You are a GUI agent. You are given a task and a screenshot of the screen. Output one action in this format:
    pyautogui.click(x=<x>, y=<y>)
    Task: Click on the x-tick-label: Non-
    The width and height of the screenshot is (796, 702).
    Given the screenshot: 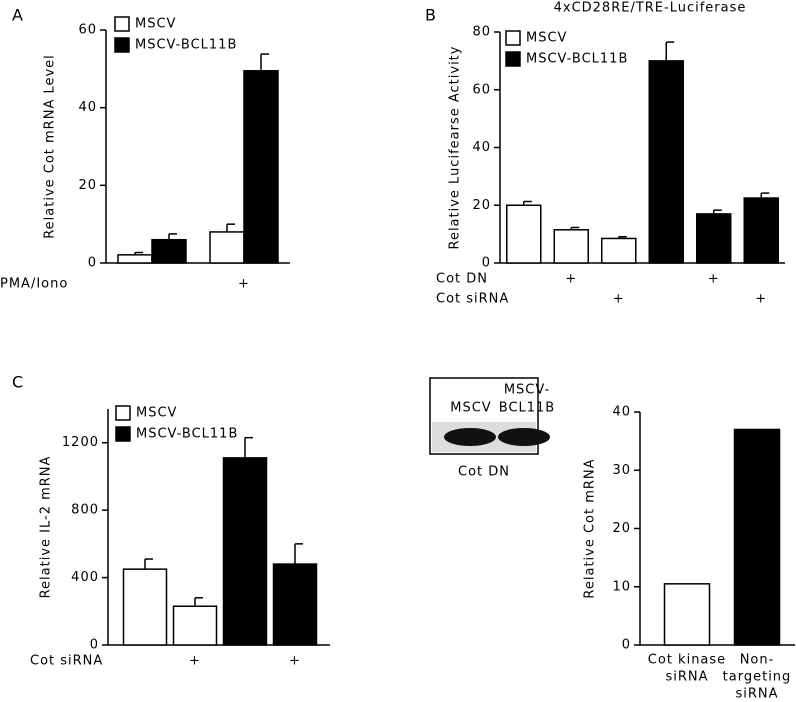 What is the action you would take?
    pyautogui.click(x=757, y=660)
    